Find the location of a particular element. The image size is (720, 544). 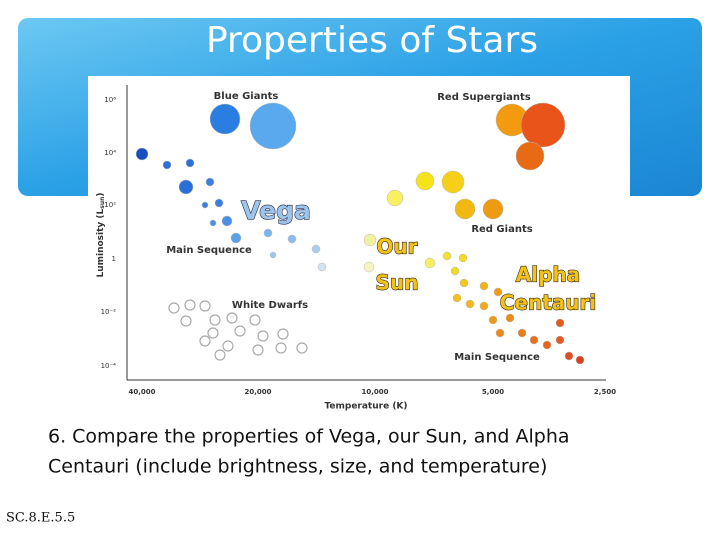

region-label: White Dwarfs is located at coordinates (270, 305).